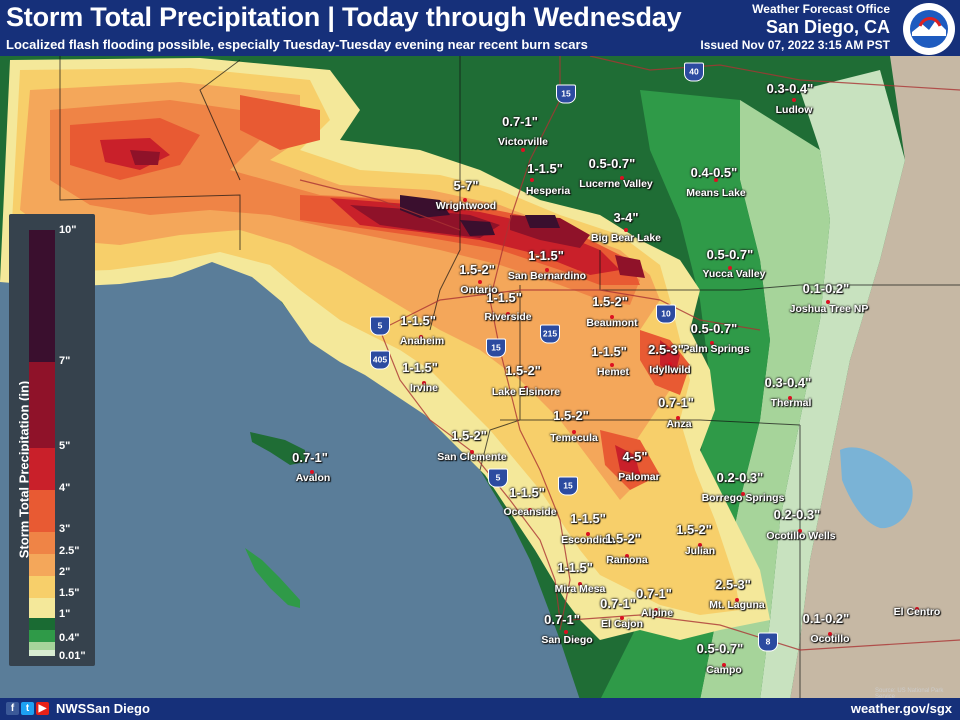 This screenshot has height=720, width=960. What do you see at coordinates (740, 477) in the screenshot?
I see `precip-amount-label: 0.2-0.3"` at bounding box center [740, 477].